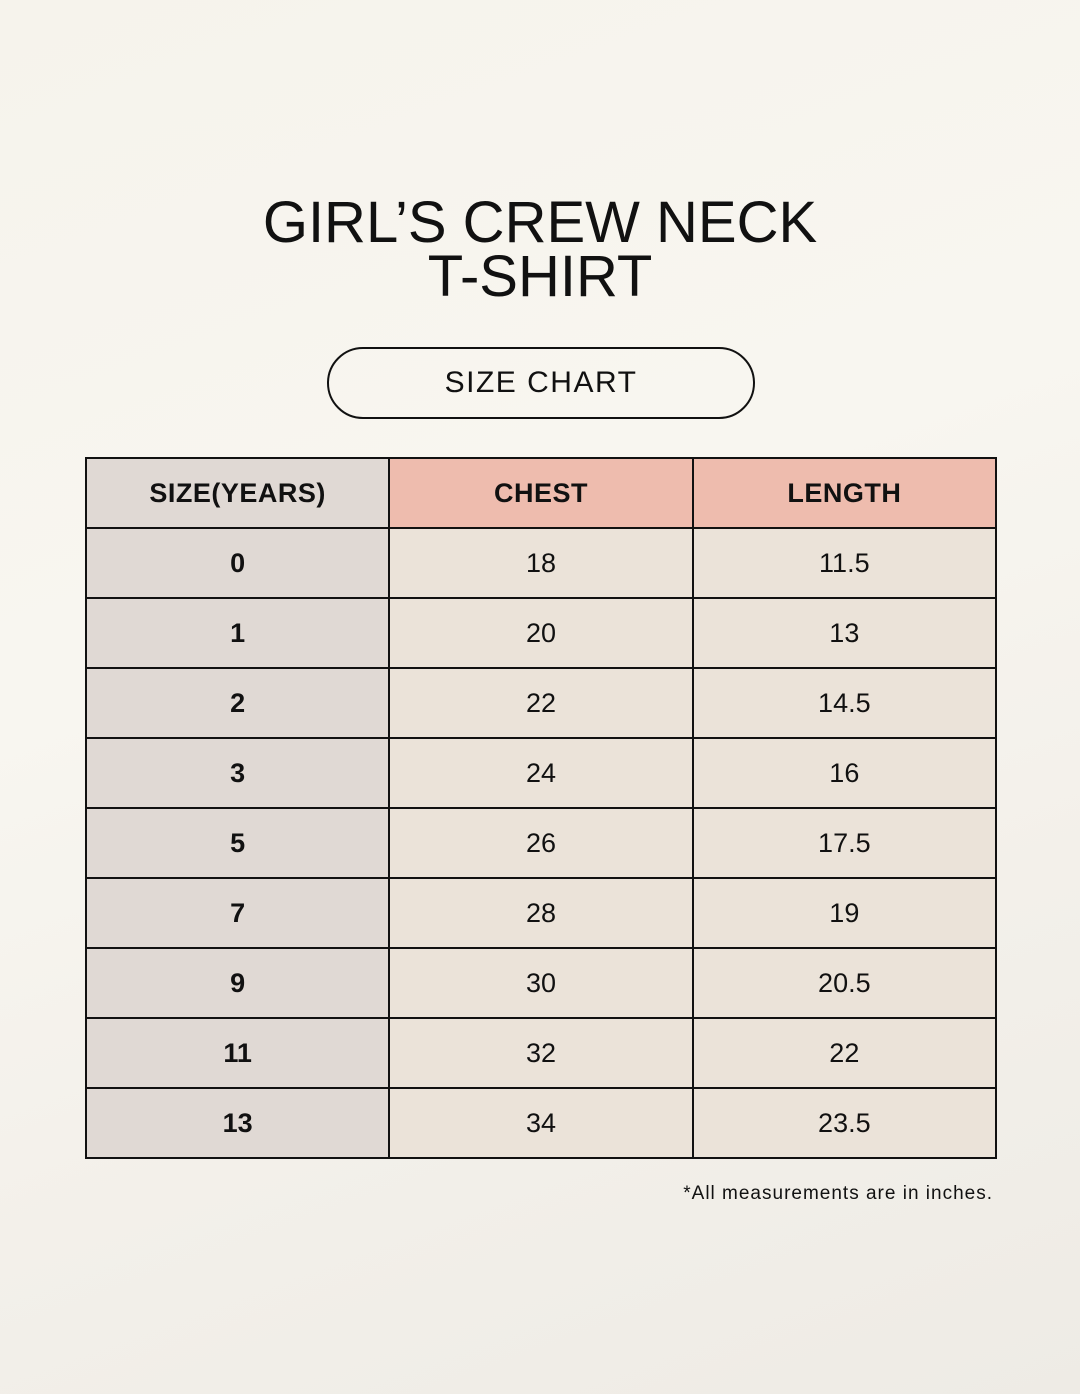  Describe the element at coordinates (237, 703) in the screenshot. I see `size-cell: 2` at that location.